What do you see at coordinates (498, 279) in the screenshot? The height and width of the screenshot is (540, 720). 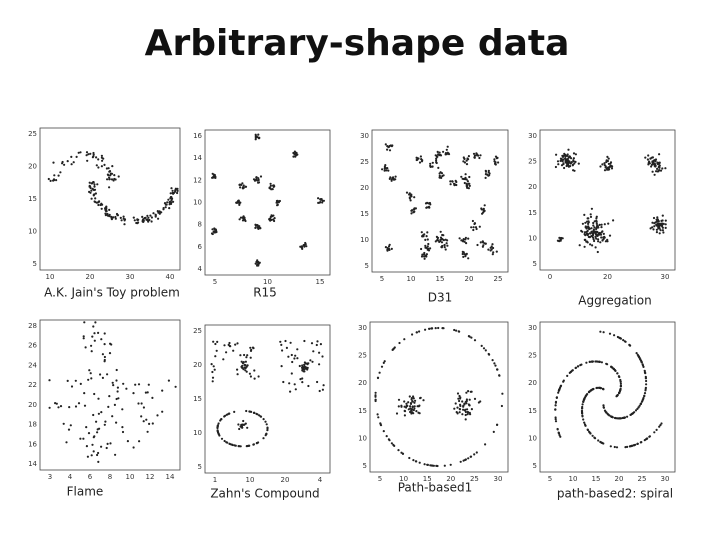 I see `x-tick-label: 25` at bounding box center [498, 279].